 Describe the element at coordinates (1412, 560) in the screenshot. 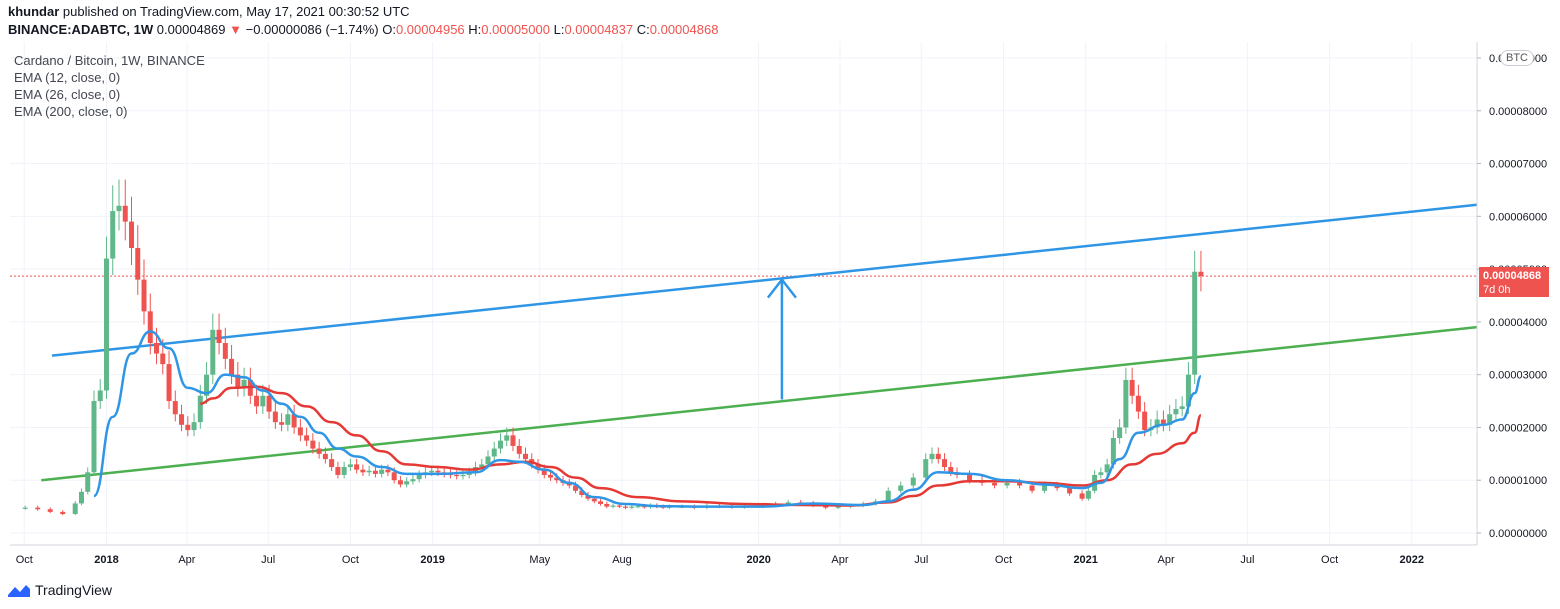

I see `x-tick-label: 2022` at that location.